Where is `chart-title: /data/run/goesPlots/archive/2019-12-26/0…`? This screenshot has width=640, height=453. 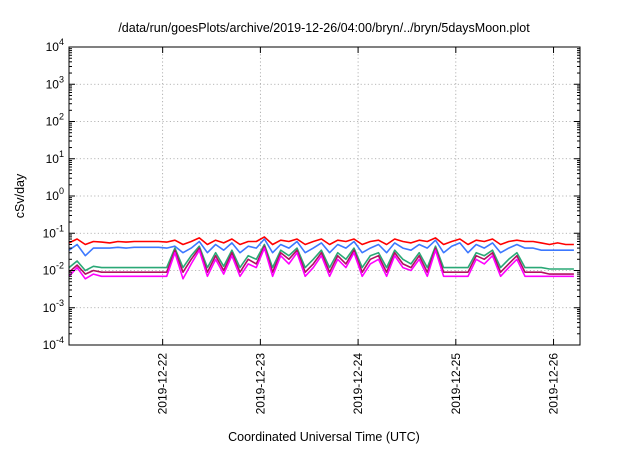 chart-title: /data/run/goesPlots/archive/2019-12-26/0… is located at coordinates (324, 28).